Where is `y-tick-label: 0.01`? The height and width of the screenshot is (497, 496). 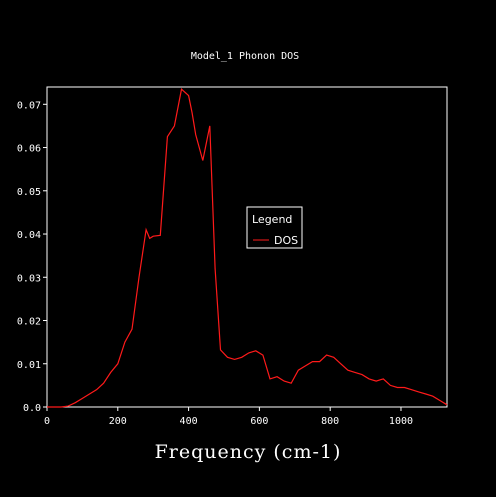 y-tick-label: 0.01 is located at coordinates (29, 365).